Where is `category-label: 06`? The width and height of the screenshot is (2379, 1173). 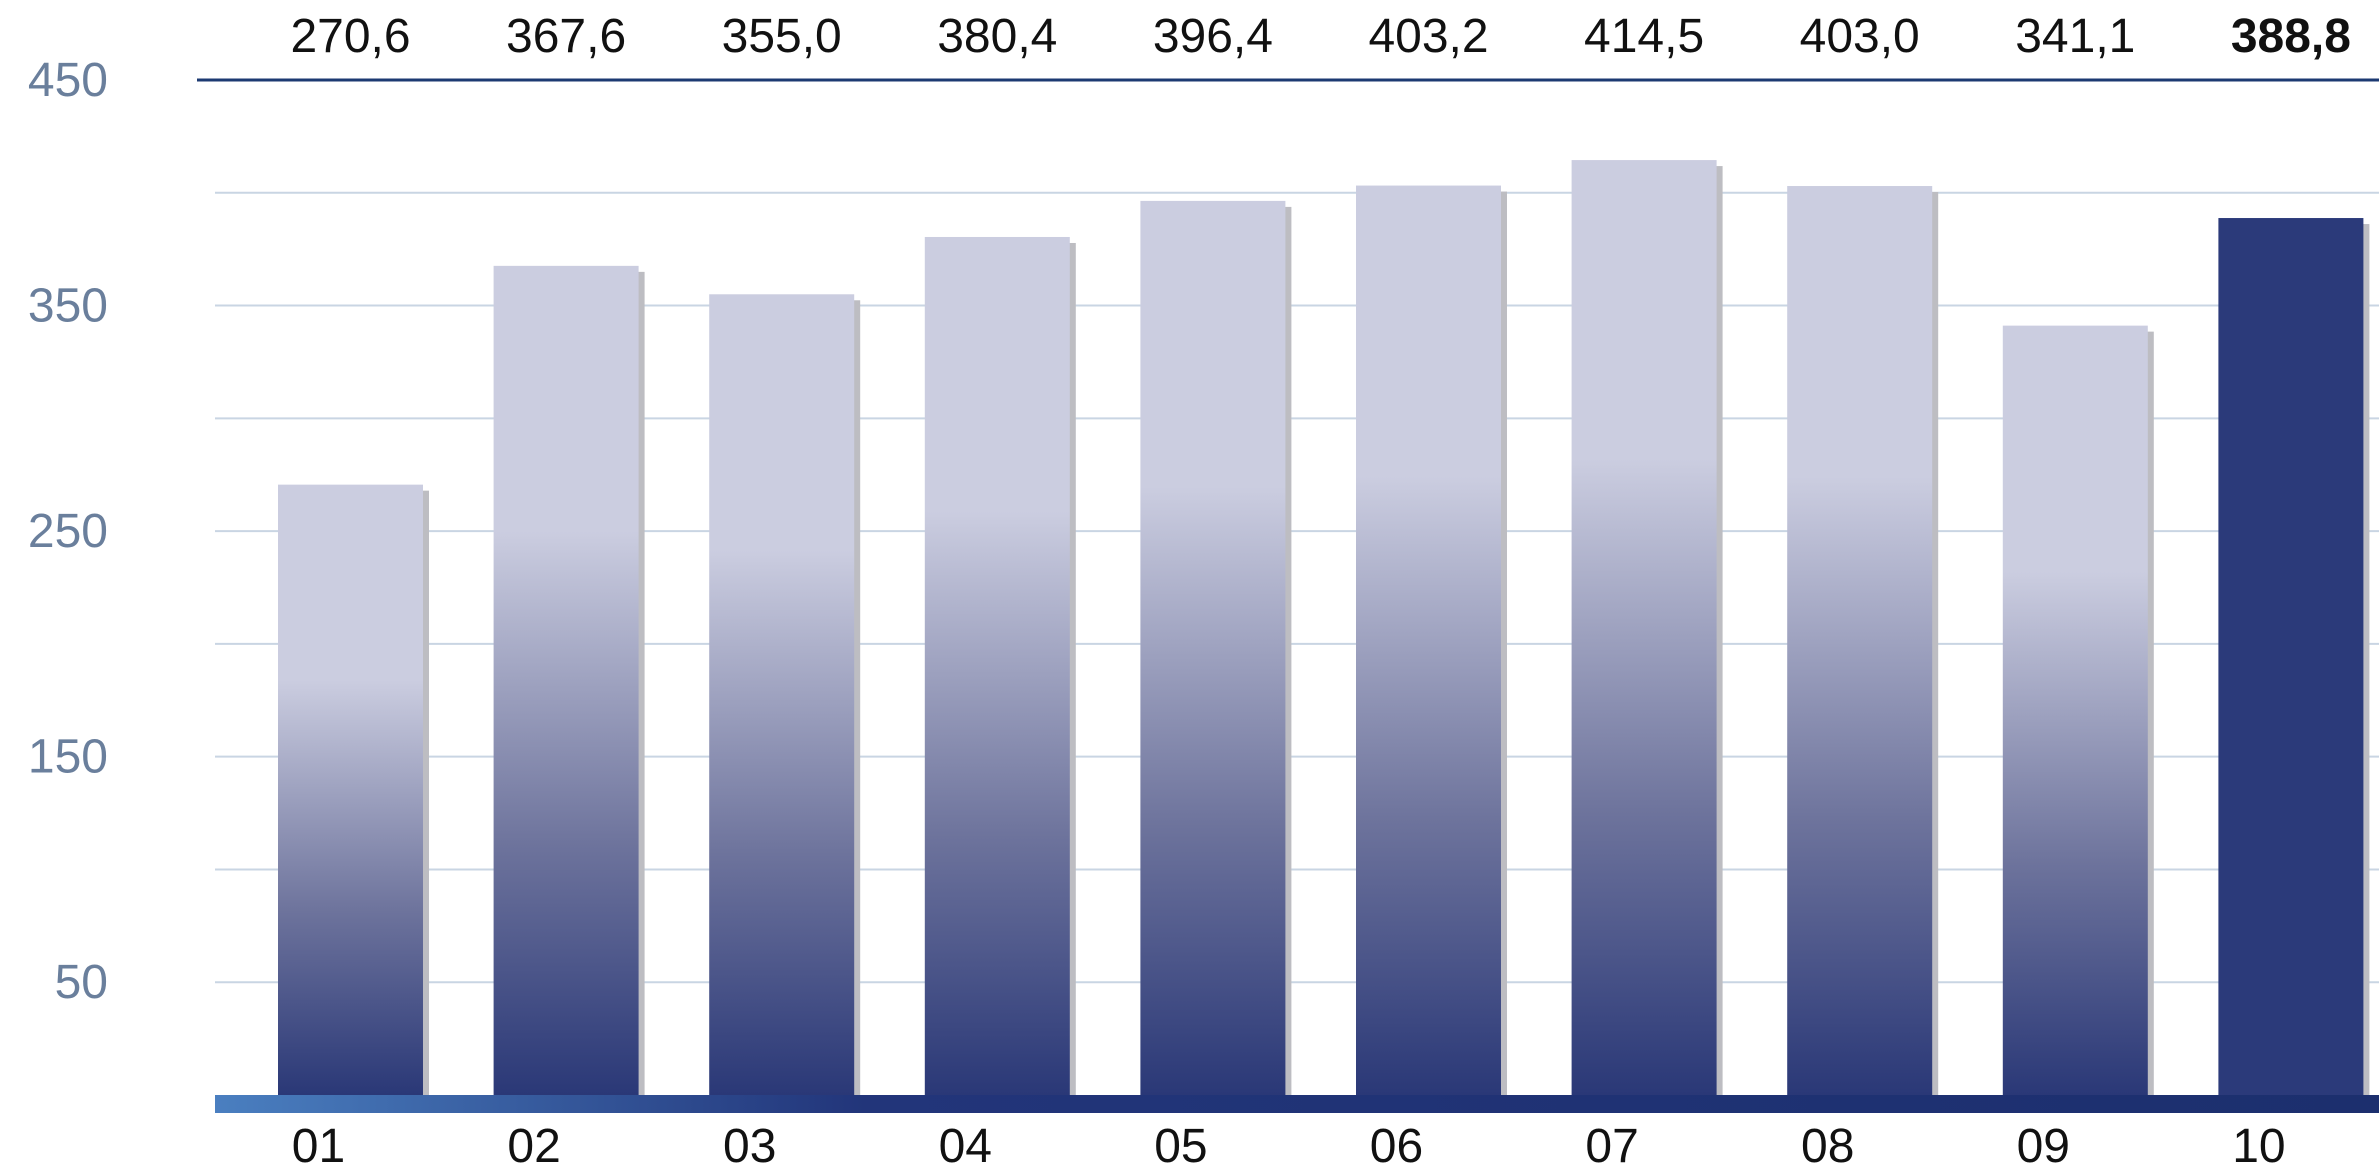 category-label: 06 is located at coordinates (1396, 1146).